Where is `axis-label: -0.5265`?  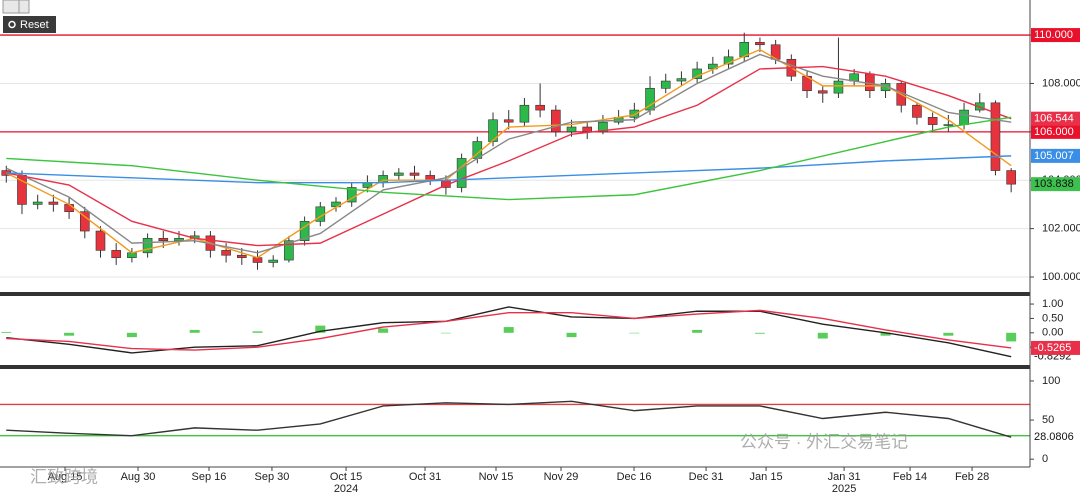 axis-label: -0.5265 is located at coordinates (1052, 348).